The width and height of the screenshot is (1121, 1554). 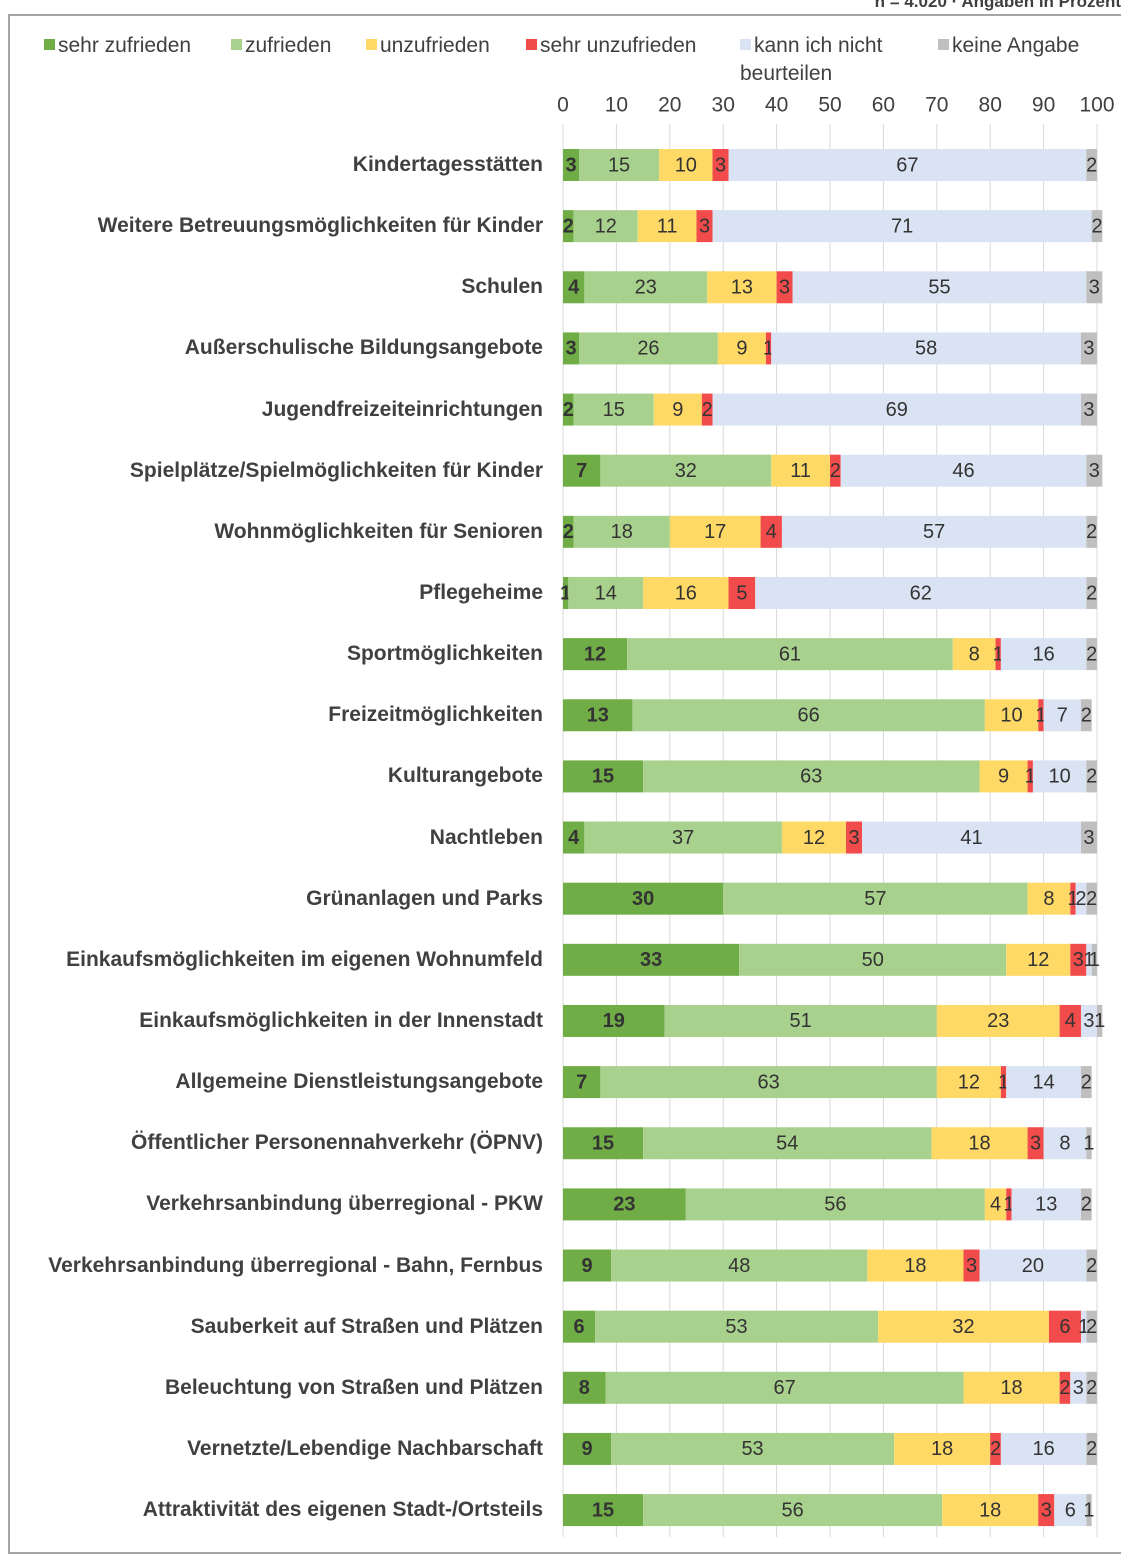 I want to click on data-label: 8, so click(x=974, y=654).